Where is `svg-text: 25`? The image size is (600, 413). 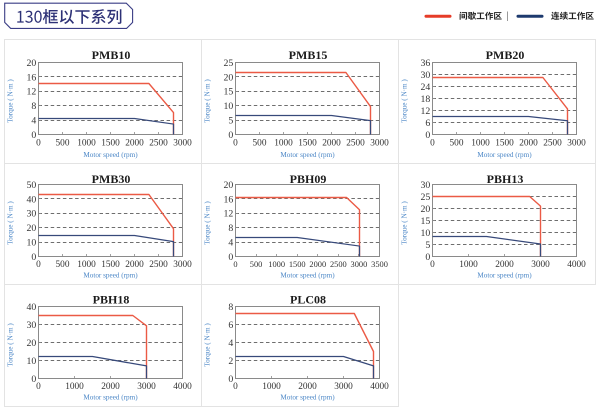 svg-text: 25 is located at coordinates (426, 197).